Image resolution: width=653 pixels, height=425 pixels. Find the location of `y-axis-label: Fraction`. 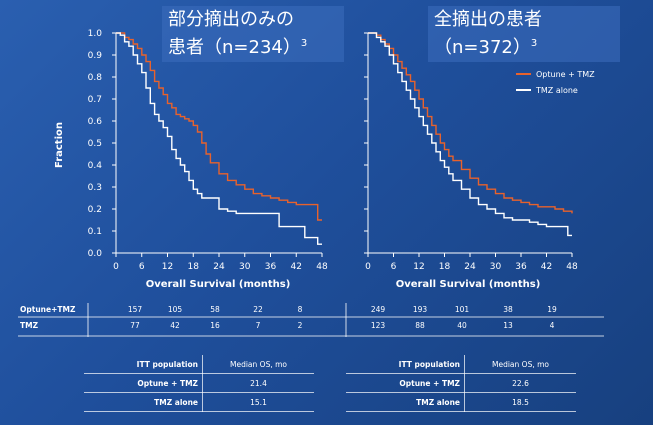

y-axis-label: Fraction is located at coordinates (59, 145).